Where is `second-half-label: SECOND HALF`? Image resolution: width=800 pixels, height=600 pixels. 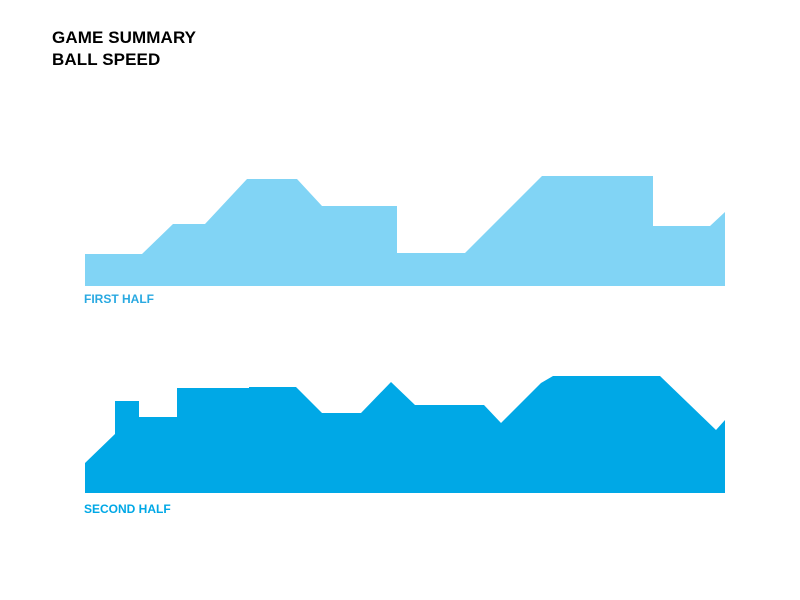
second-half-label: SECOND HALF is located at coordinates (127, 509).